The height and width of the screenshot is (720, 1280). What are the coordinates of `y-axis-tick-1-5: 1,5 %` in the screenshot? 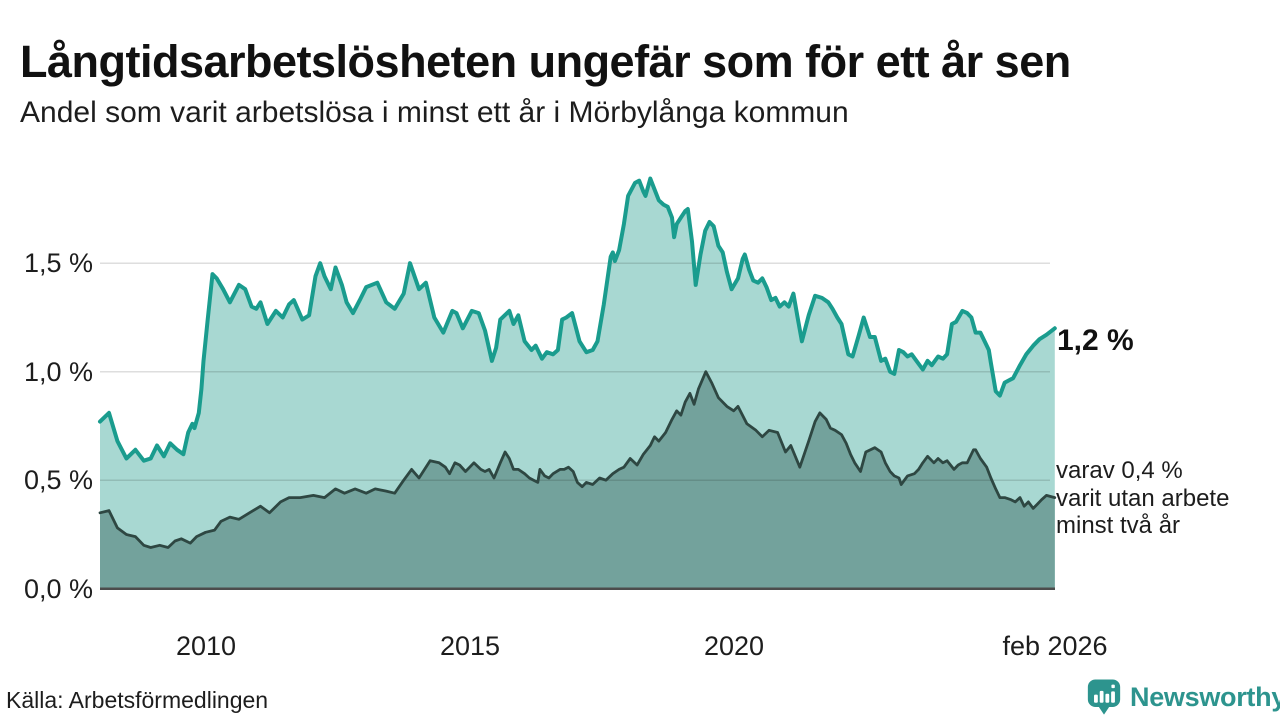 It's located at (58, 263).